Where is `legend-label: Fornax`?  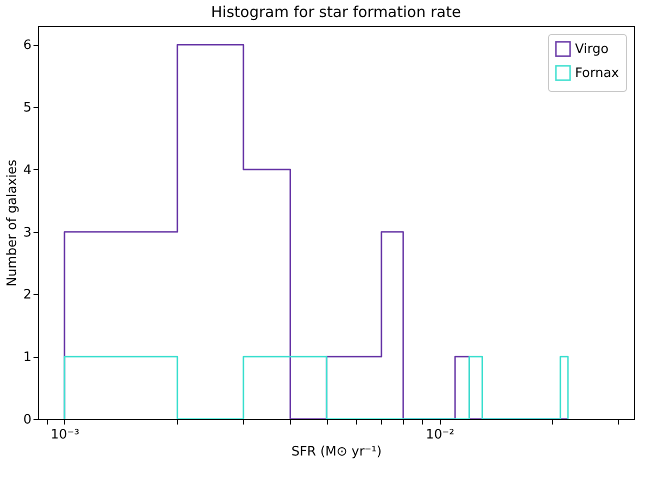 legend-label: Fornax is located at coordinates (597, 73).